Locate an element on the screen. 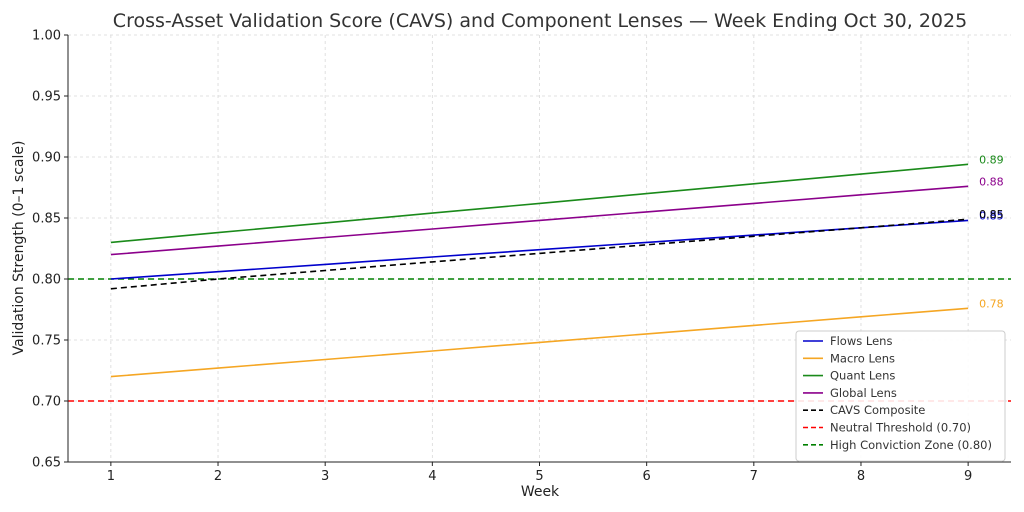 The image size is (1024, 512). y-axis-label: Validation Strength (0–1 scale) is located at coordinates (19, 248).